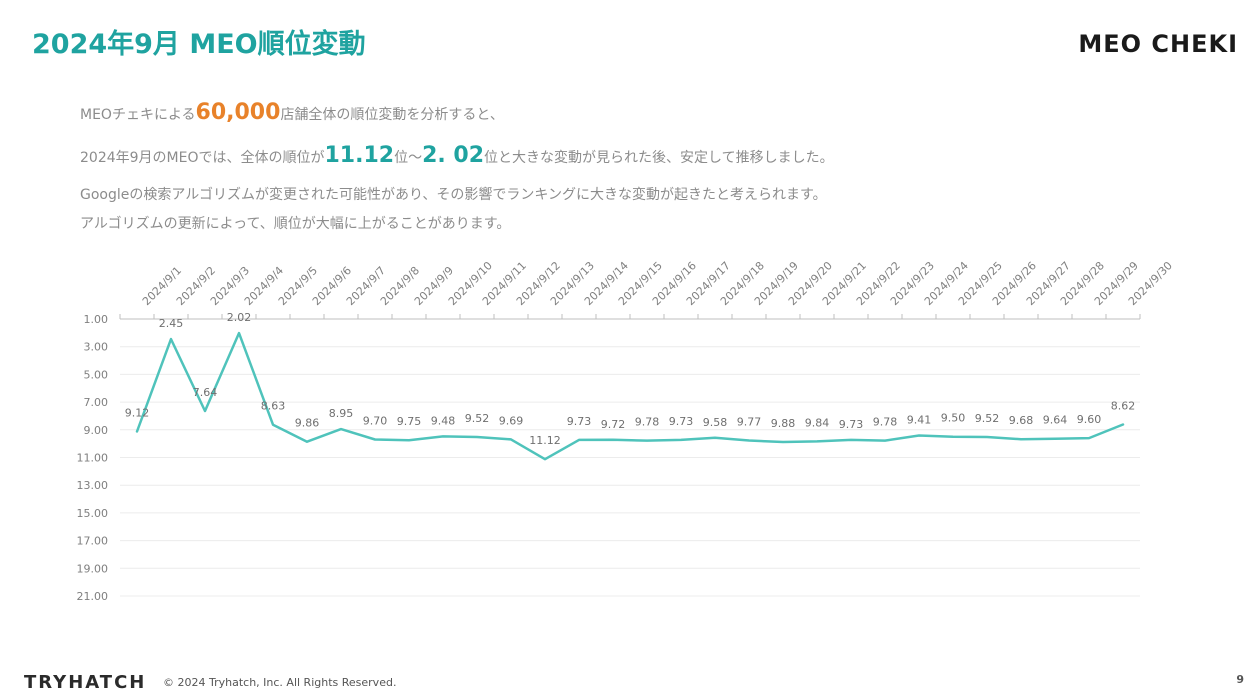  I want to click on data-label: 9.75, so click(409, 421).